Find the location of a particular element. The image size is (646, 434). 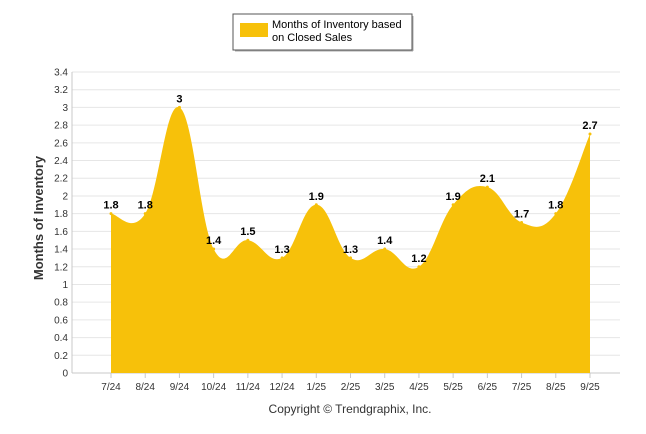

y-tick-label: 1.4 is located at coordinates (61, 250).